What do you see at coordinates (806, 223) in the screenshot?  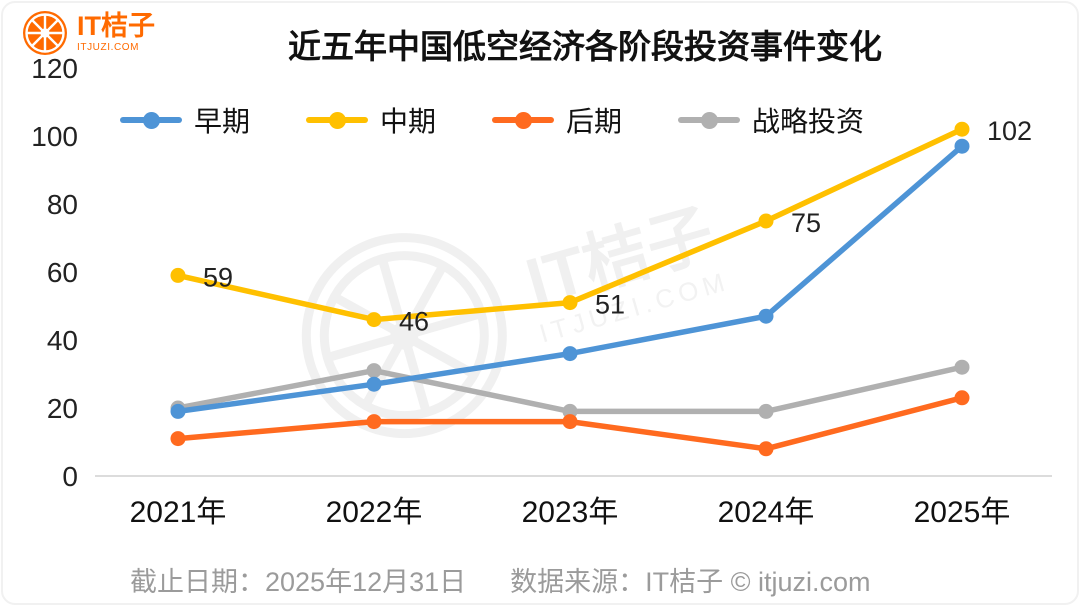 I see `data-label: 75` at bounding box center [806, 223].